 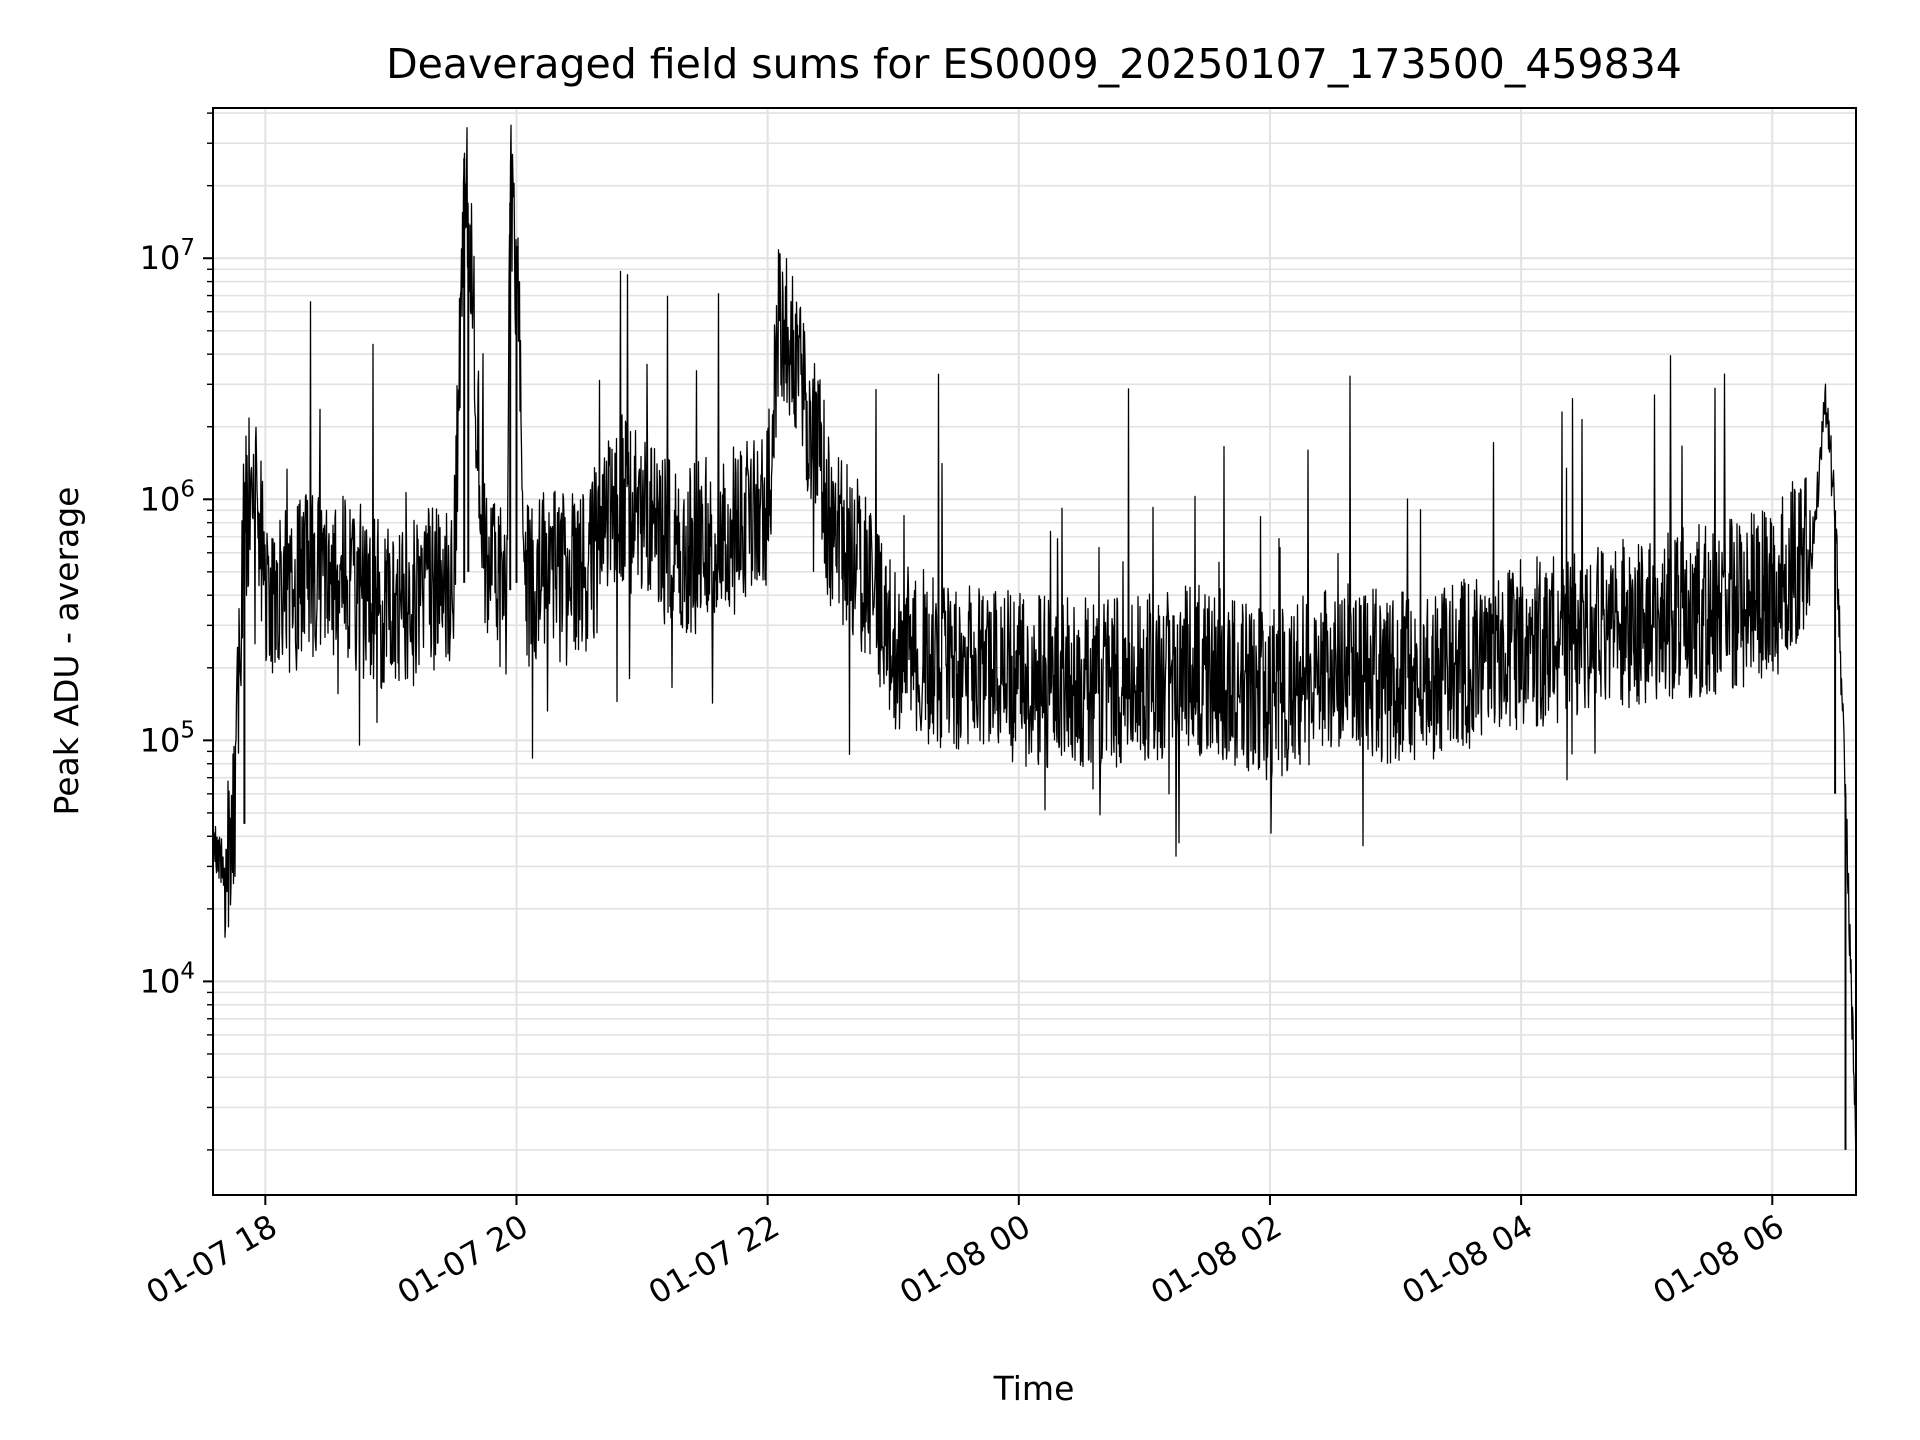 I want to click on y-axis-label: Peak ADU - average, so click(x=66, y=651).